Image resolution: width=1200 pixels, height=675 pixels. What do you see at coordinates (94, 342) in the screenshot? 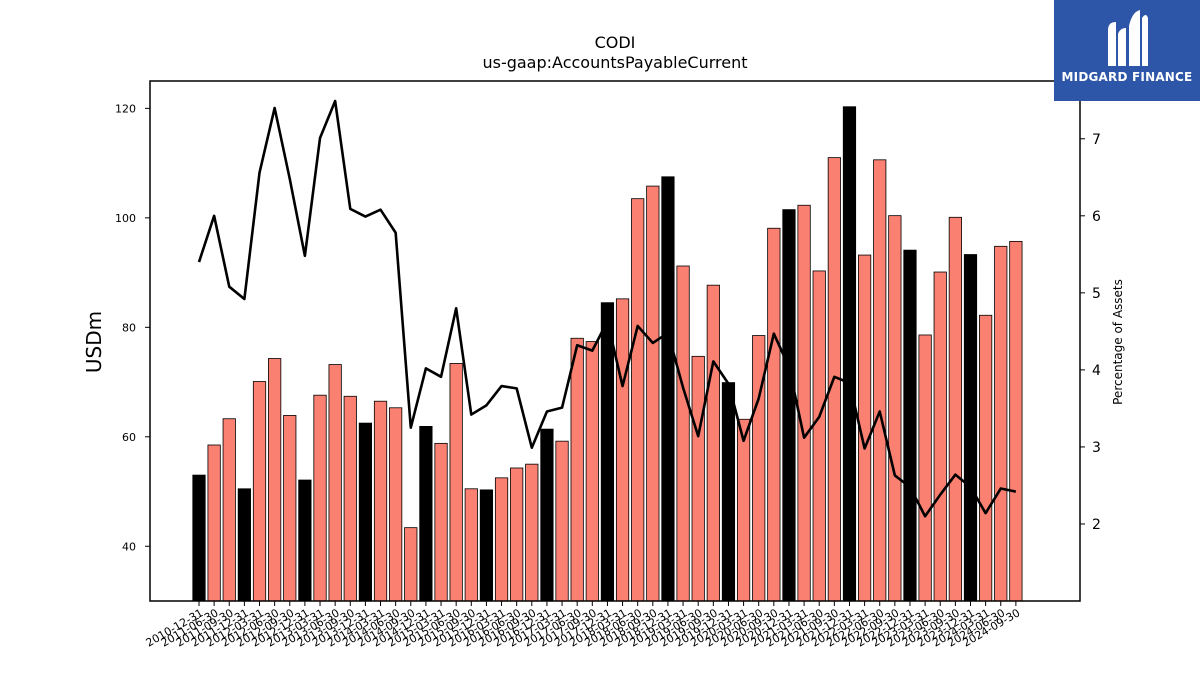
I see `y-axis-label: USDm` at bounding box center [94, 342].